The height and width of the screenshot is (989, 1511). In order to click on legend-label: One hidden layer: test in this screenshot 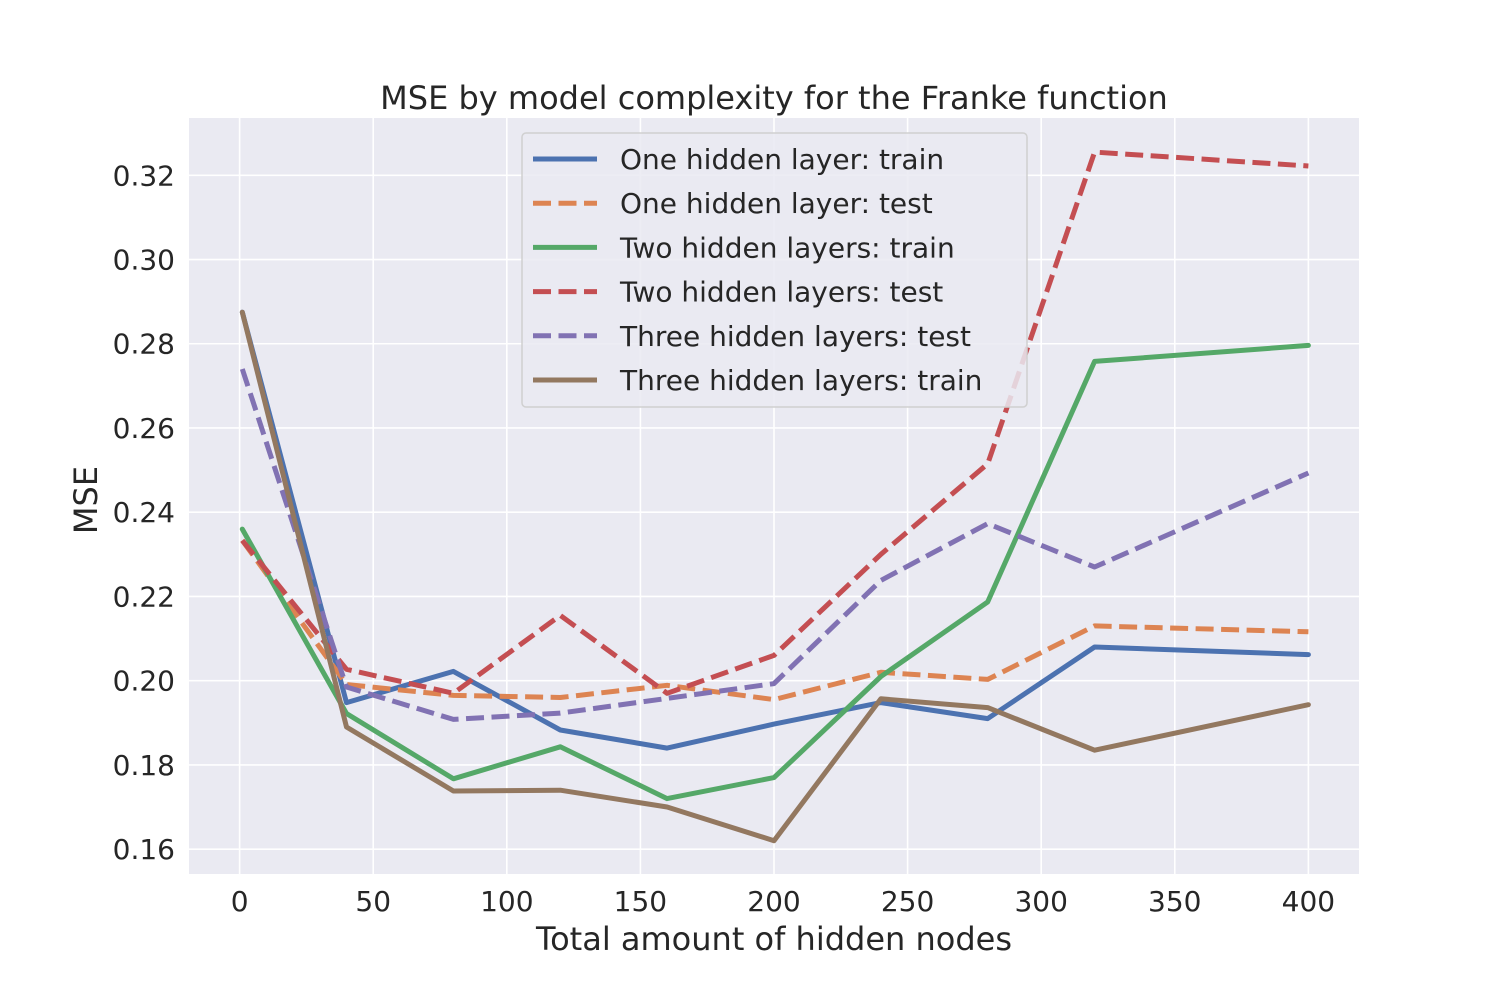, I will do `click(776, 203)`.